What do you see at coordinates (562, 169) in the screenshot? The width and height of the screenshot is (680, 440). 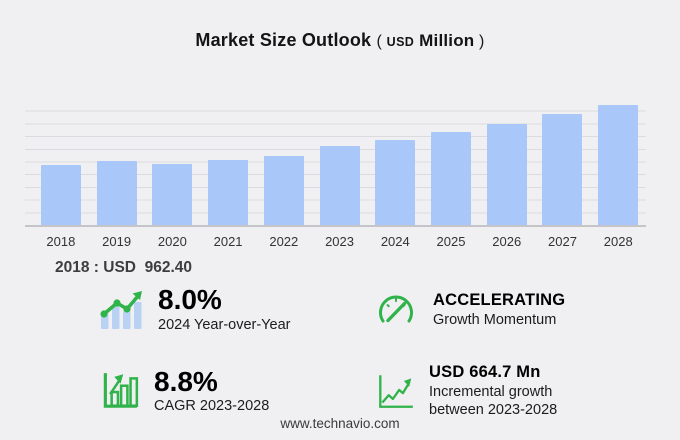 I see `bar-2027` at bounding box center [562, 169].